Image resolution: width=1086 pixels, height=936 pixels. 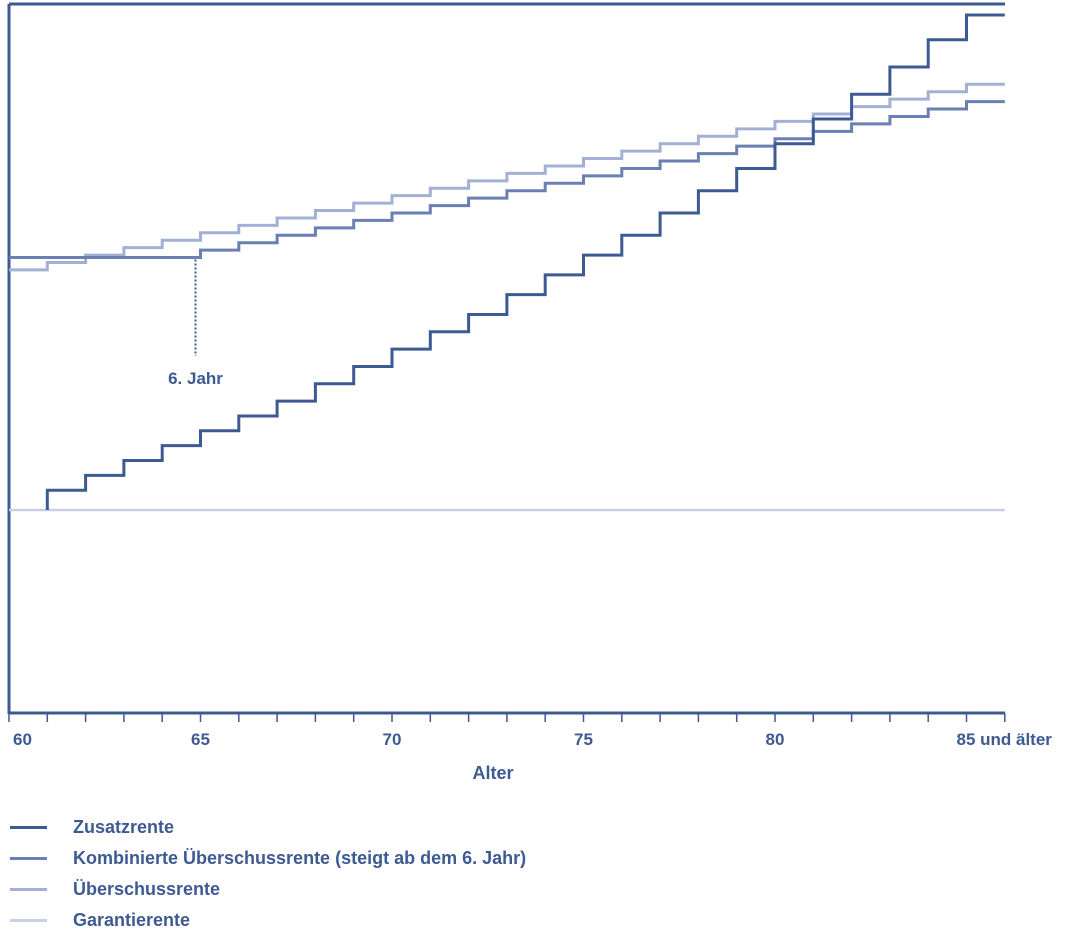 I want to click on legend-swatch-ueberschussrente, so click(x=28, y=889).